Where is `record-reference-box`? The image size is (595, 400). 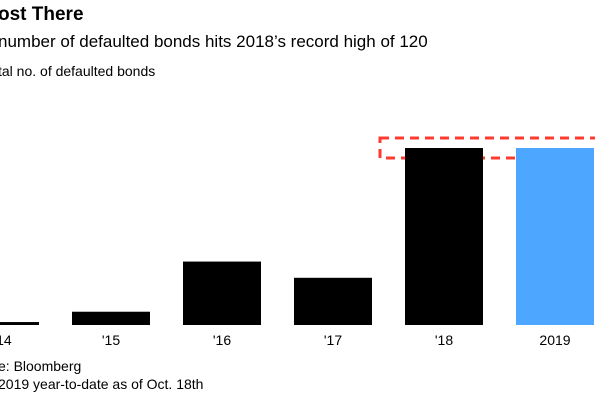
record-reference-box is located at coordinates (486, 148).